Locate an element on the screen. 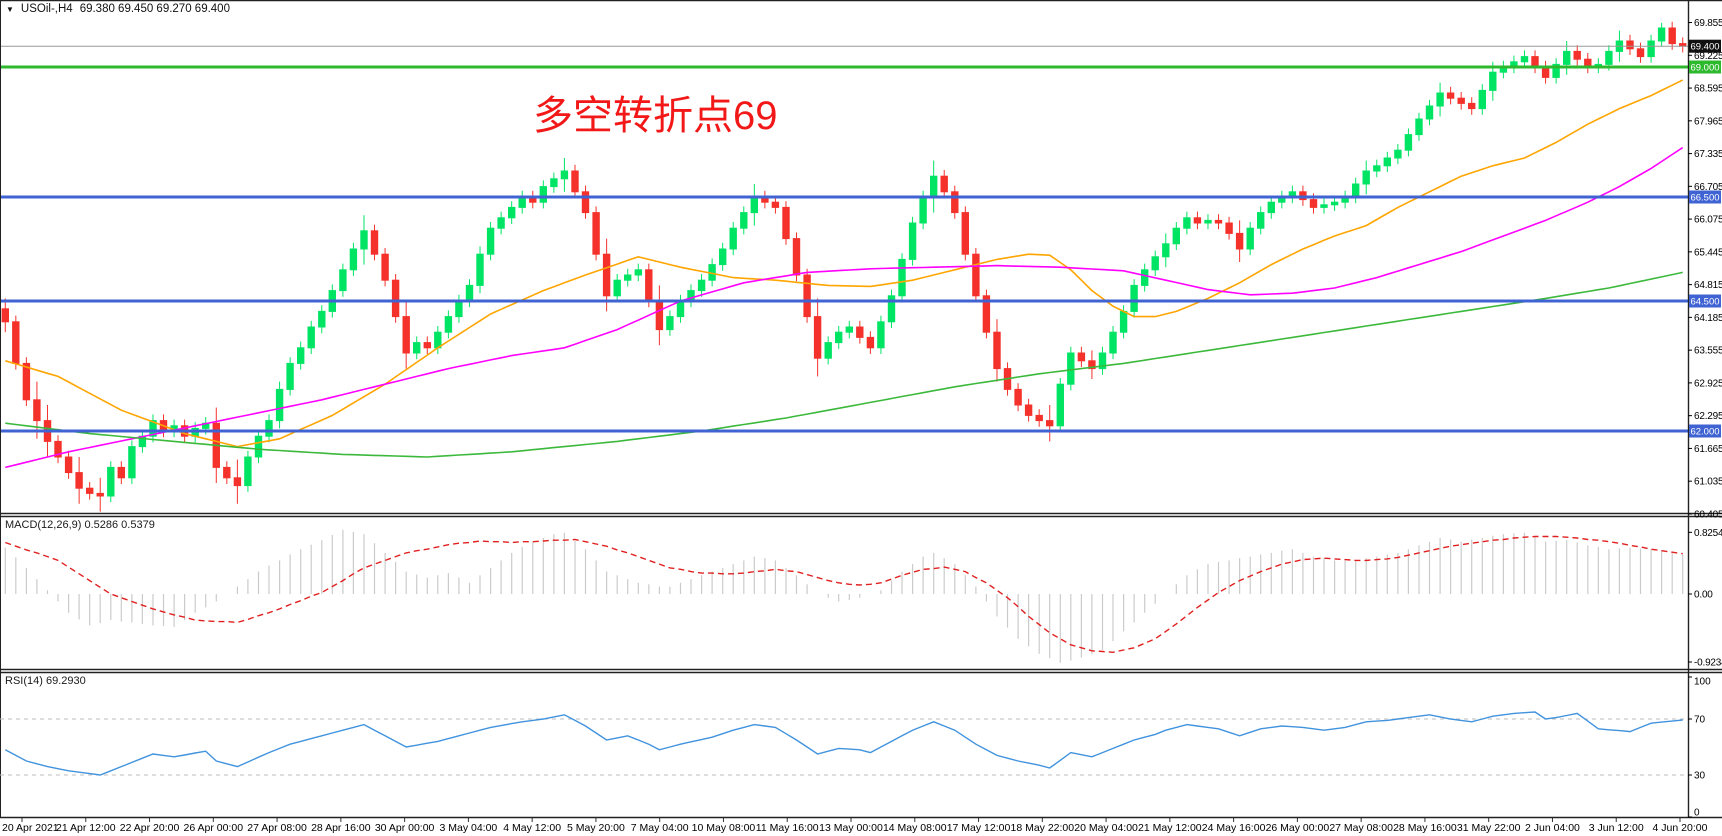 The width and height of the screenshot is (1722, 836). rsi-indicator-label: RSI(14) 69.2930 is located at coordinates (45, 681).